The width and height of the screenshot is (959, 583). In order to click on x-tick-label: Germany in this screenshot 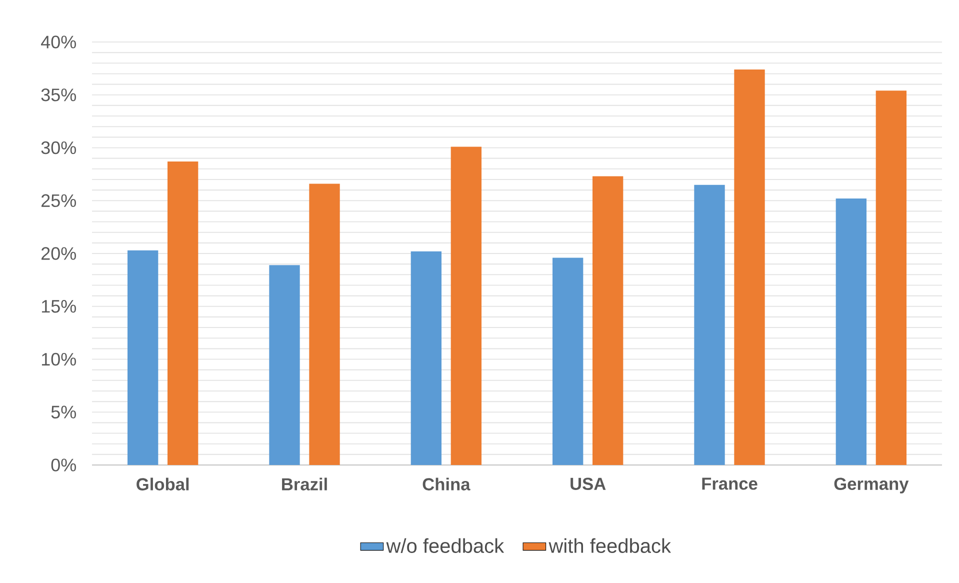, I will do `click(871, 486)`.